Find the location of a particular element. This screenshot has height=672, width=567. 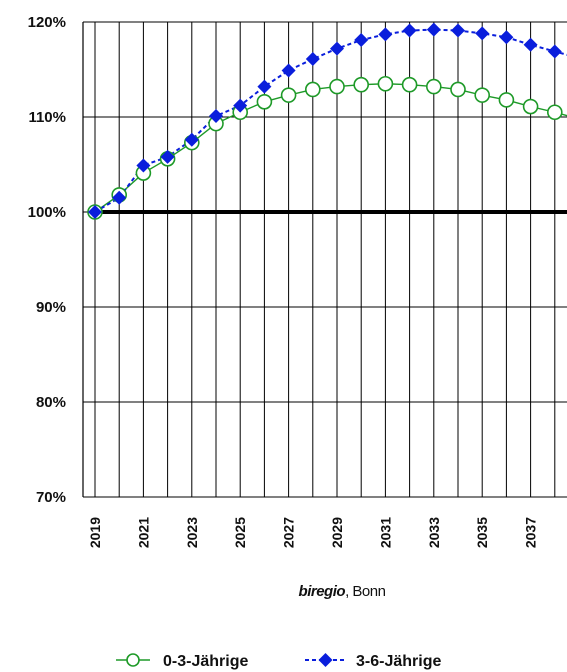

x-tick-label: 2021 is located at coordinates (143, 532).